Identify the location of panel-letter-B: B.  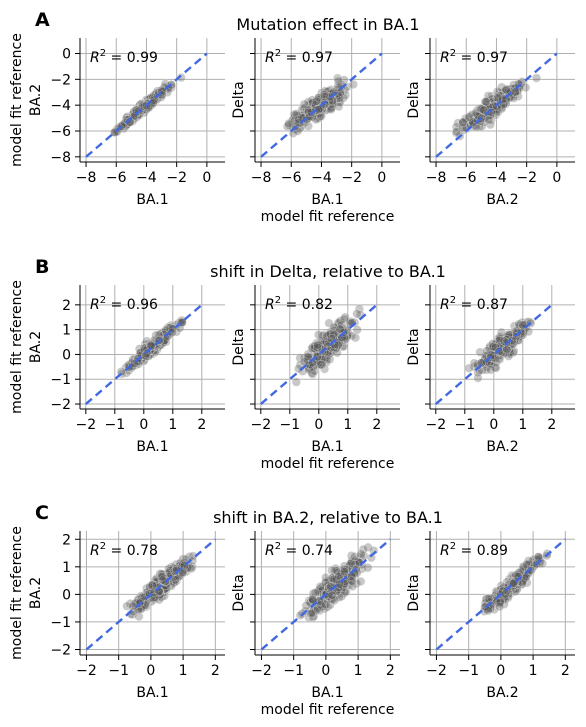
(42, 267).